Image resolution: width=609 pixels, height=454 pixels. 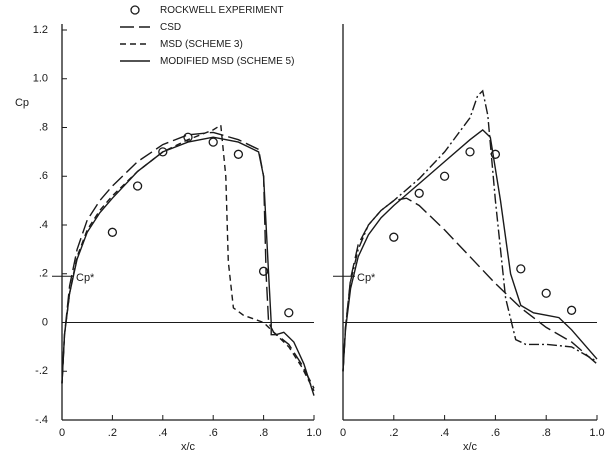 What do you see at coordinates (40, 79) in the screenshot?
I see `y-tick-label: 1.0` at bounding box center [40, 79].